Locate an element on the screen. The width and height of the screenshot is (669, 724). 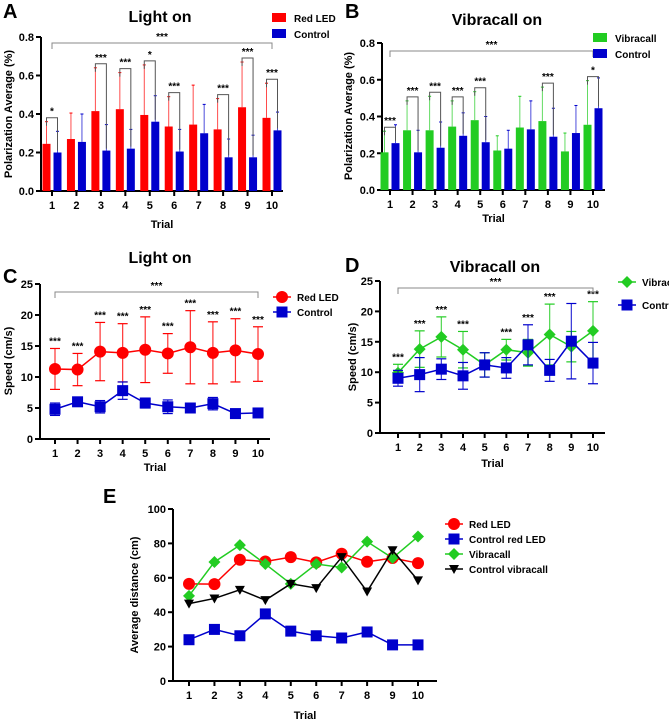
point-control-vibracall is located at coordinates (392, 551).